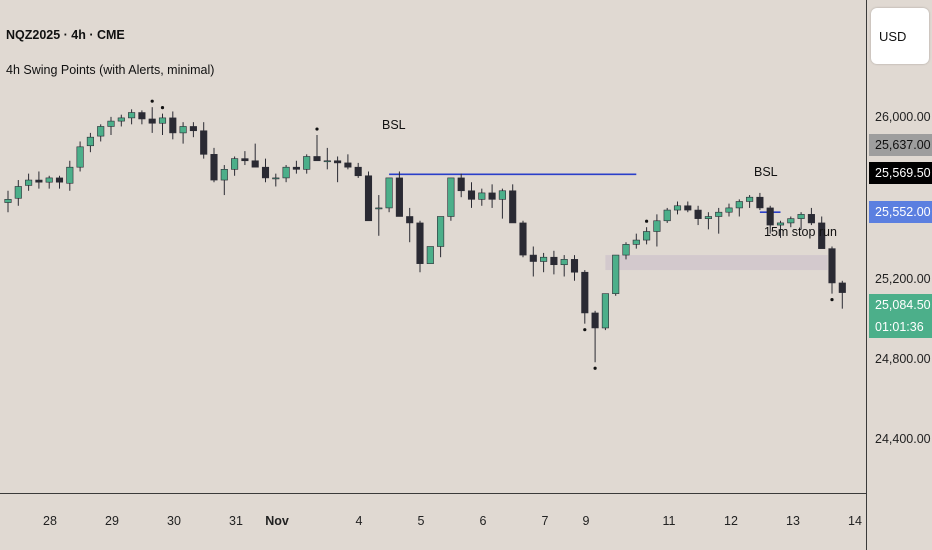  Describe the element at coordinates (236, 521) in the screenshot. I see `time-tick: 31` at that location.